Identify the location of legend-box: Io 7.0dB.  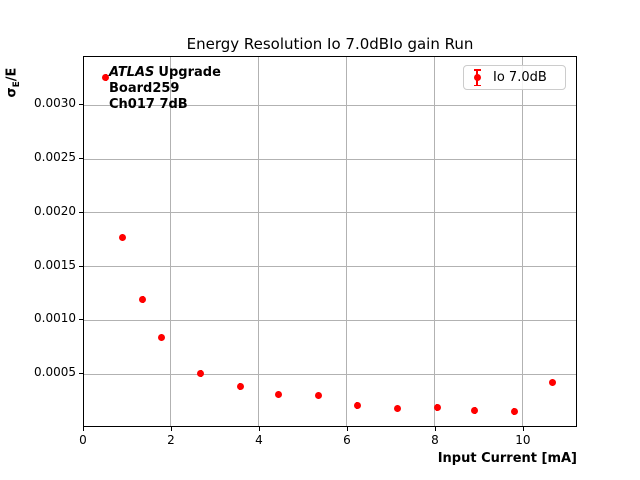
(514, 77).